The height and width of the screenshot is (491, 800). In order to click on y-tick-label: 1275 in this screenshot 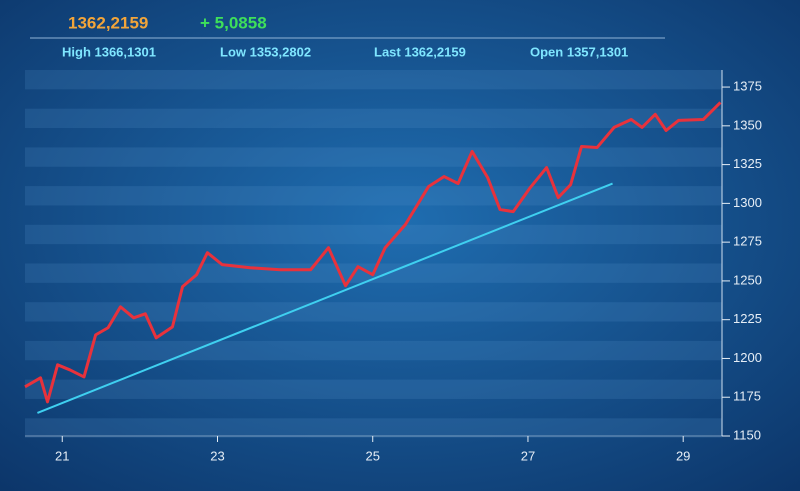, I will do `click(747, 241)`.